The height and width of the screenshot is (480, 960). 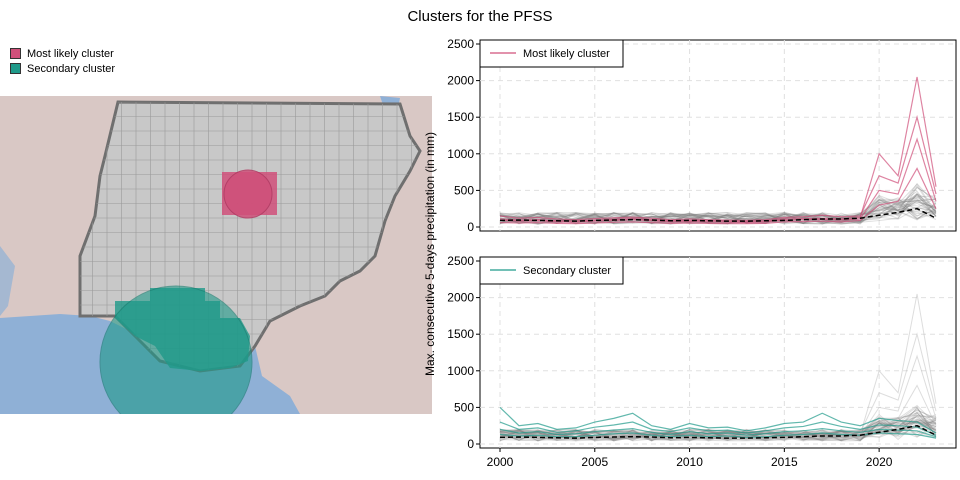 What do you see at coordinates (784, 462) in the screenshot?
I see `x-tick-label: 2015` at bounding box center [784, 462].